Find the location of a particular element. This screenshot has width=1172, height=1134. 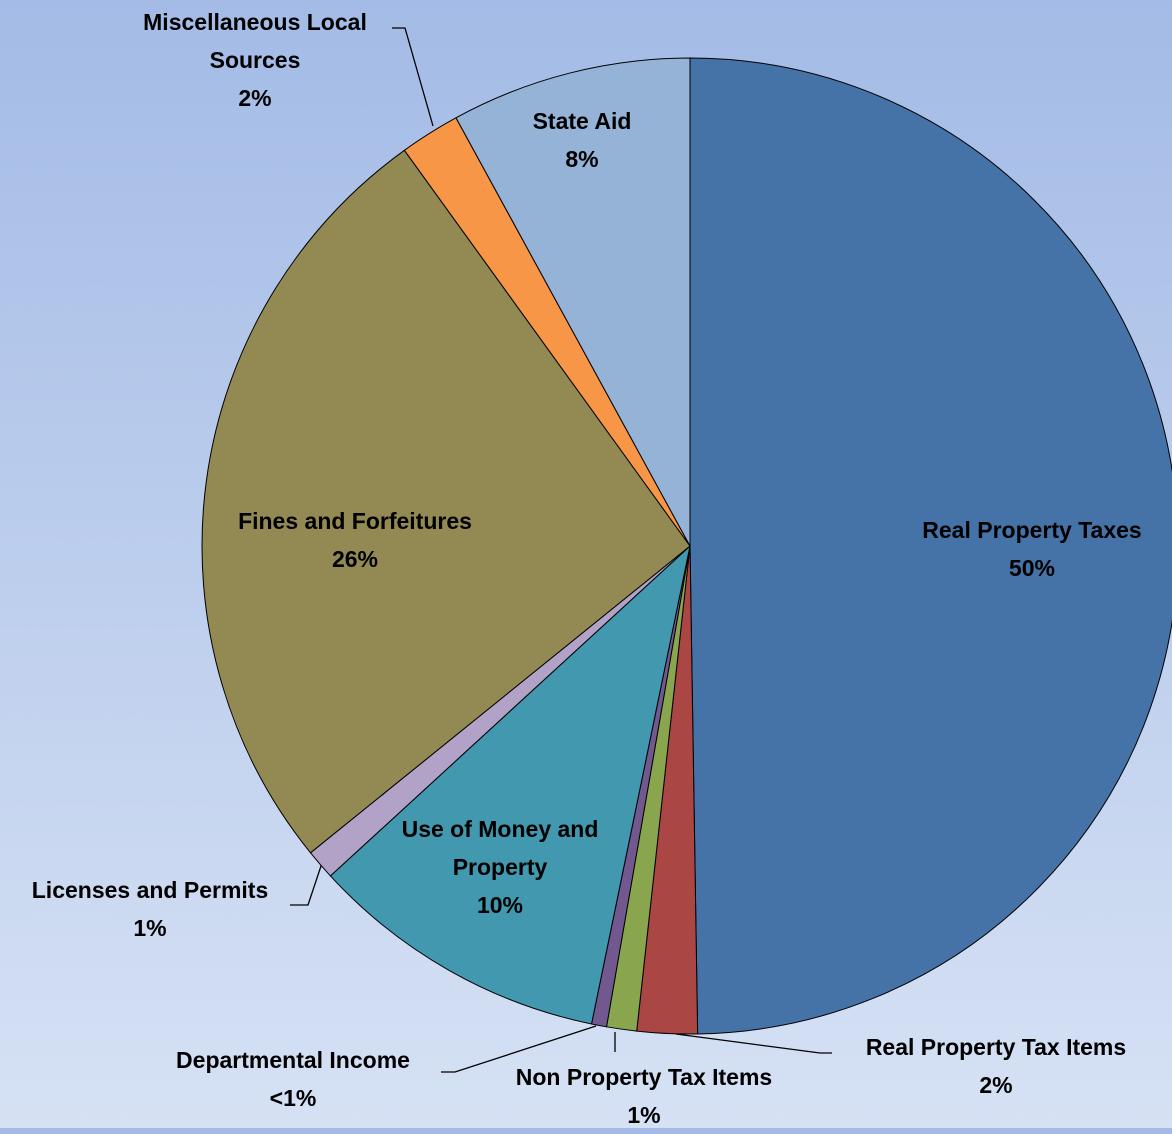

category-name: Miscellaneous Local Sources is located at coordinates (255, 41).